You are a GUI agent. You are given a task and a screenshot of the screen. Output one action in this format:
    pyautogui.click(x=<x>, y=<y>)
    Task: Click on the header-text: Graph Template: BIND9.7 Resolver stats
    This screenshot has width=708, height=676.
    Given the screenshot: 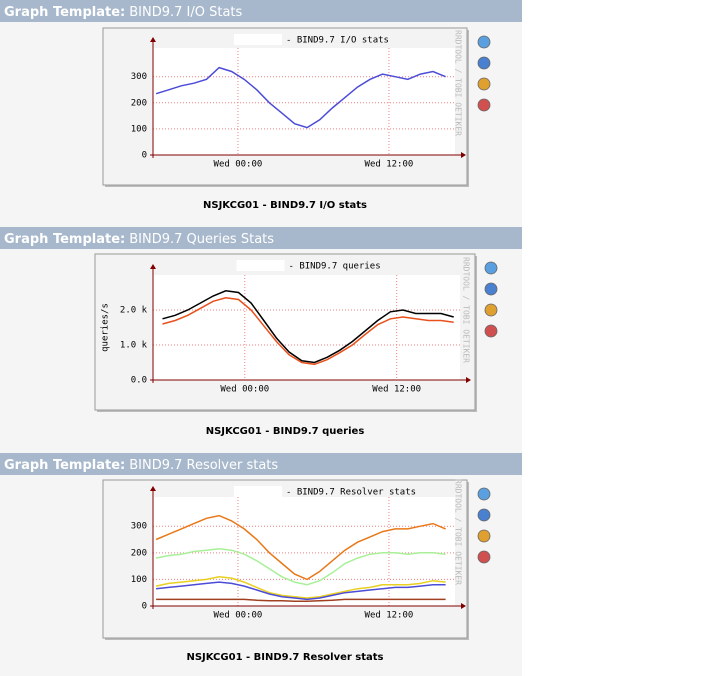 What is the action you would take?
    pyautogui.click(x=141, y=465)
    